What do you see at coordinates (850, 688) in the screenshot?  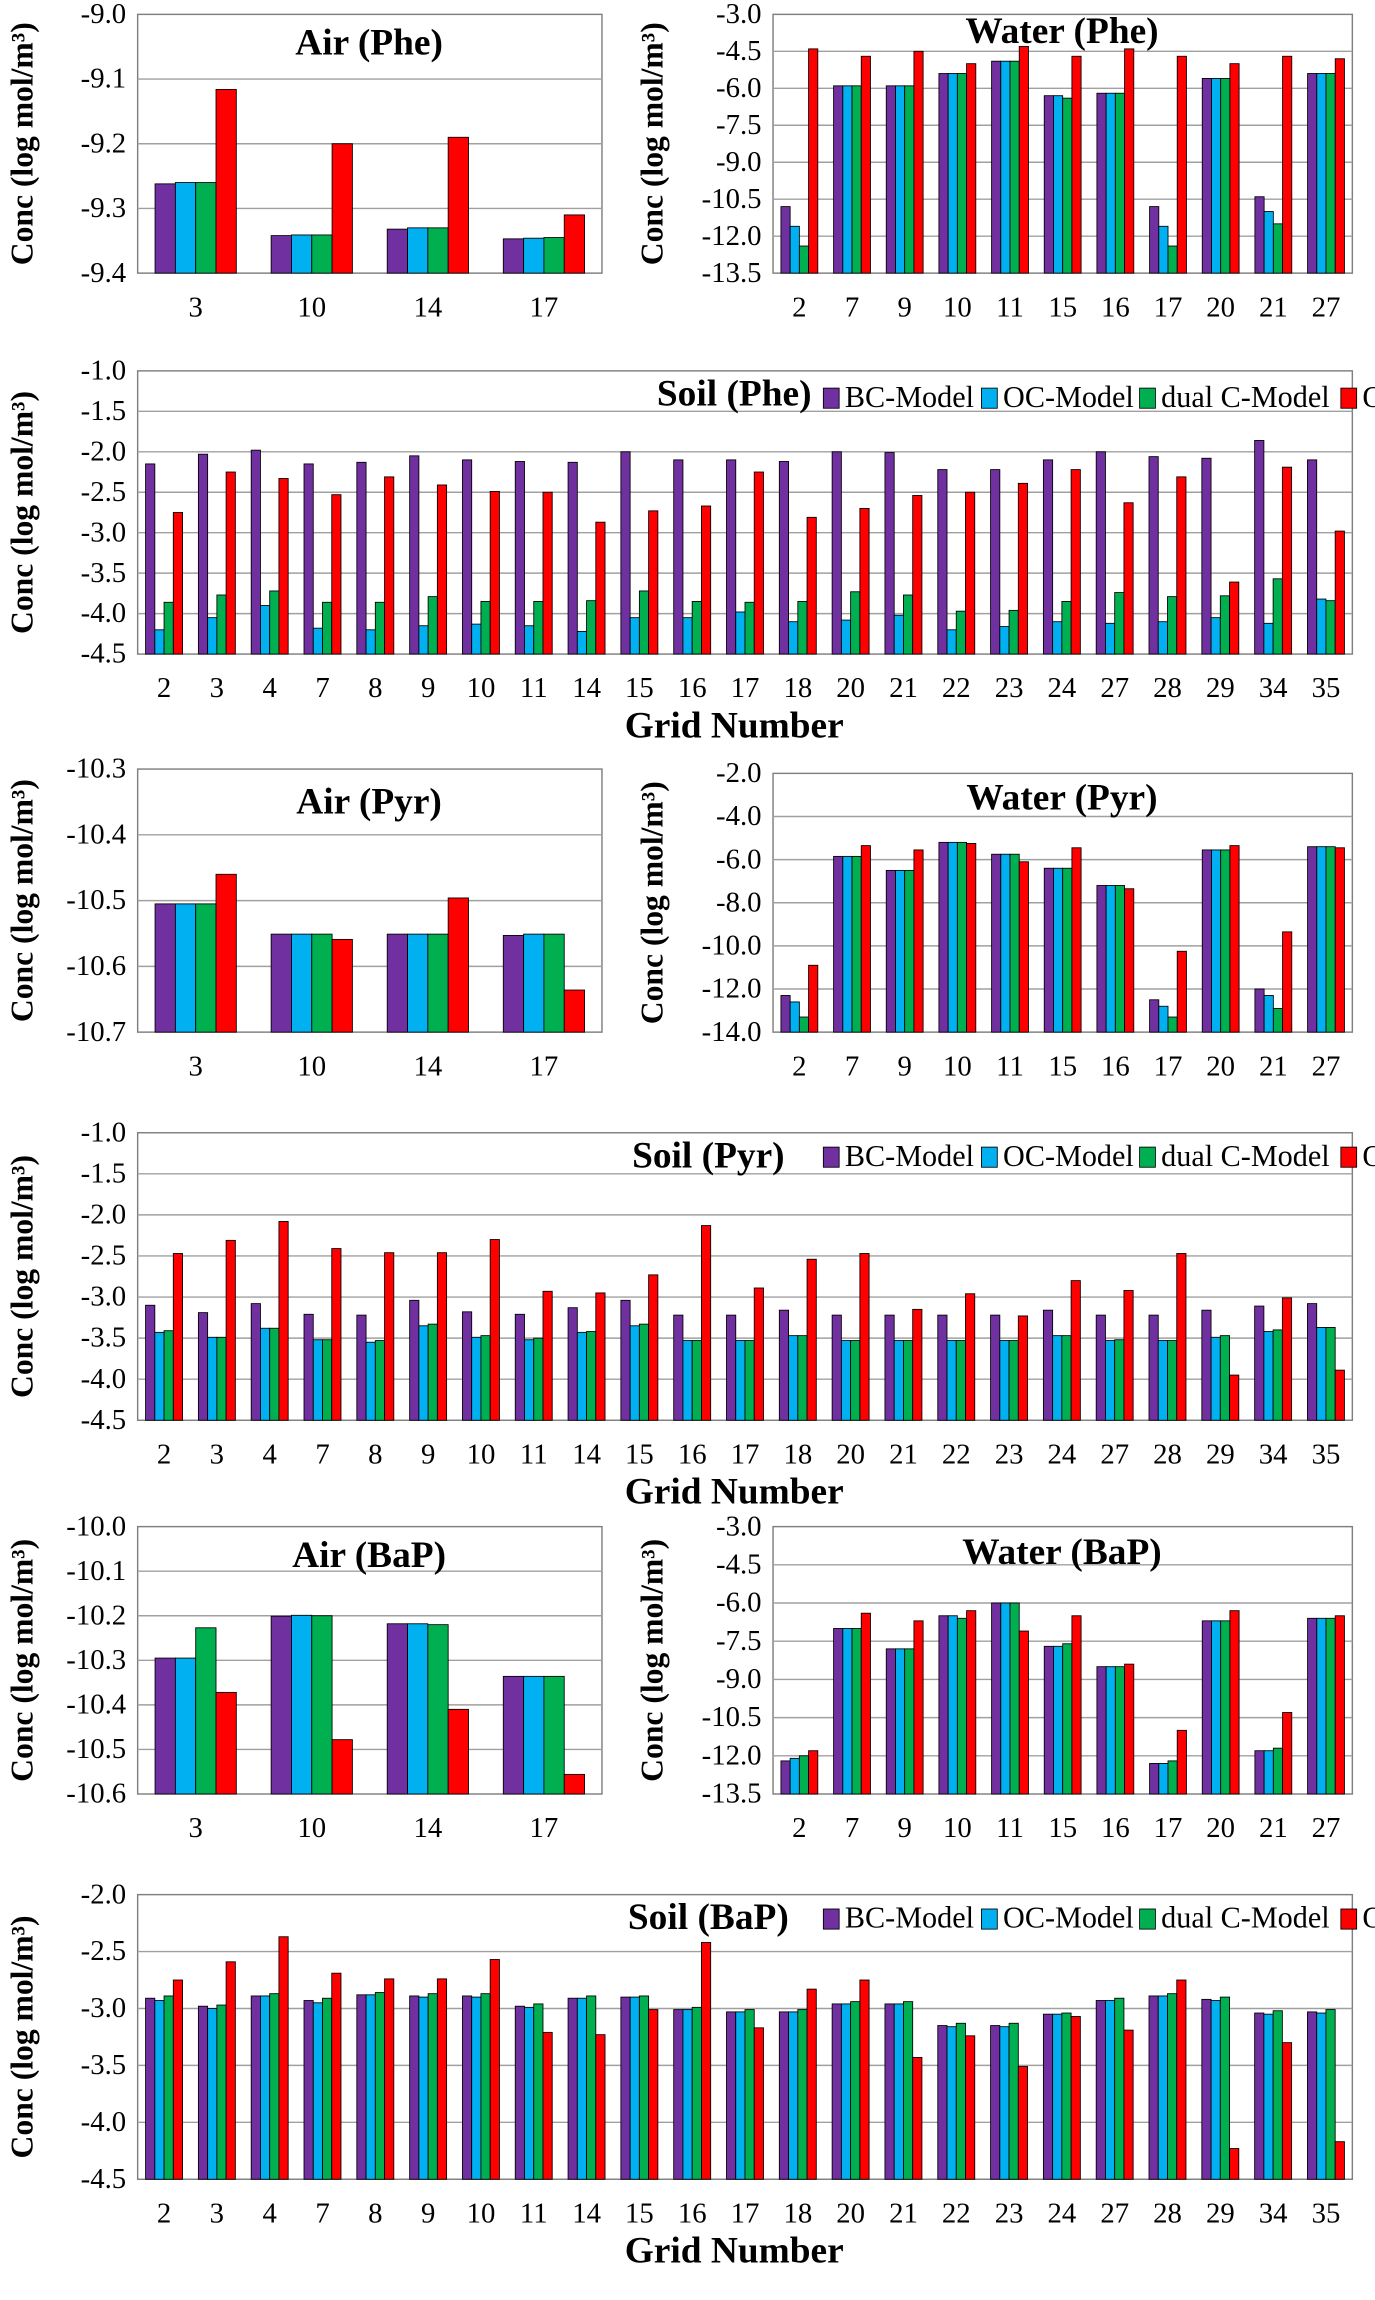 I see `soil-phe-x-tick-label: 20` at bounding box center [850, 688].